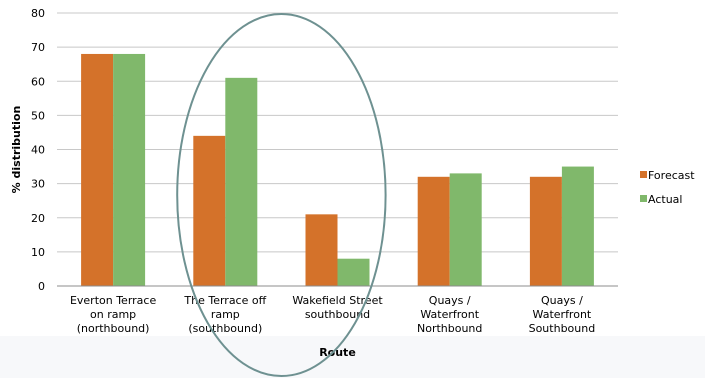 The width and height of the screenshot is (705, 378). I want to click on y-tick-label: 40, so click(38, 150).